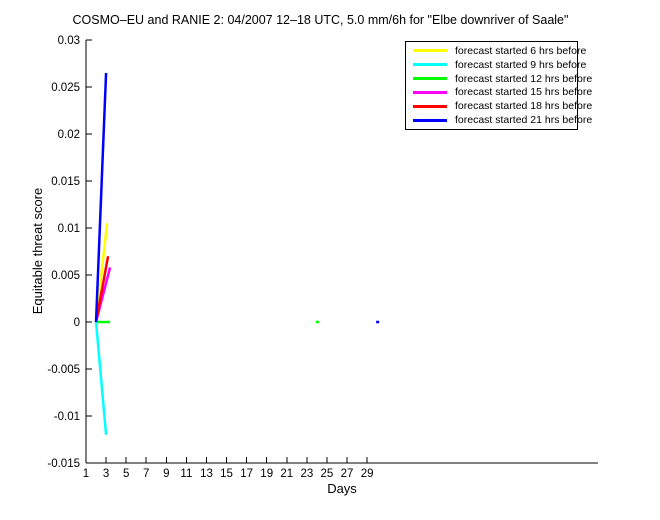  What do you see at coordinates (65, 276) in the screenshot?
I see `y-tick-label: 0.005` at bounding box center [65, 276].